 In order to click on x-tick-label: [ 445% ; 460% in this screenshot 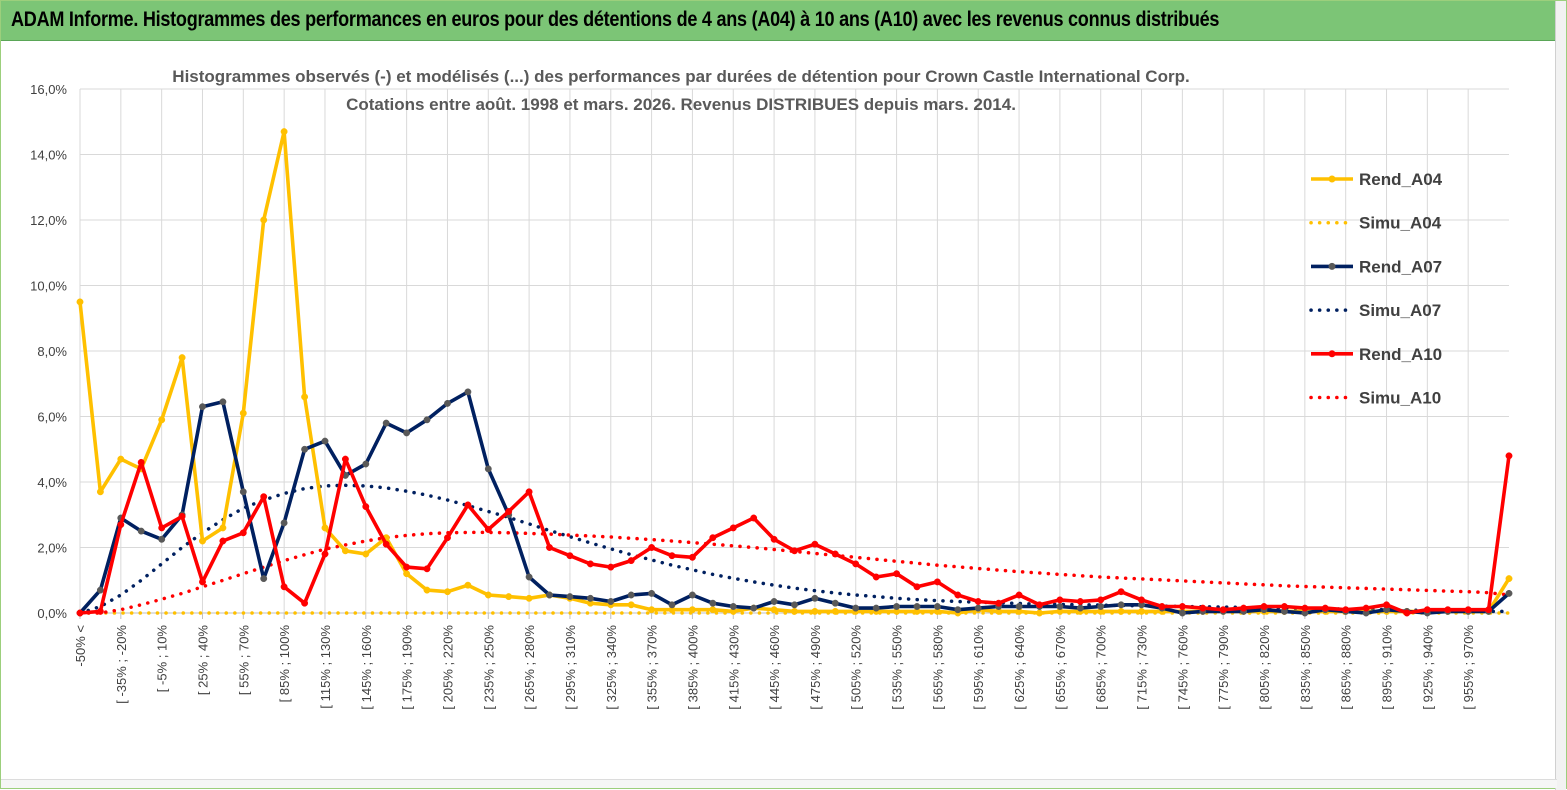, I will do `click(774, 667)`.